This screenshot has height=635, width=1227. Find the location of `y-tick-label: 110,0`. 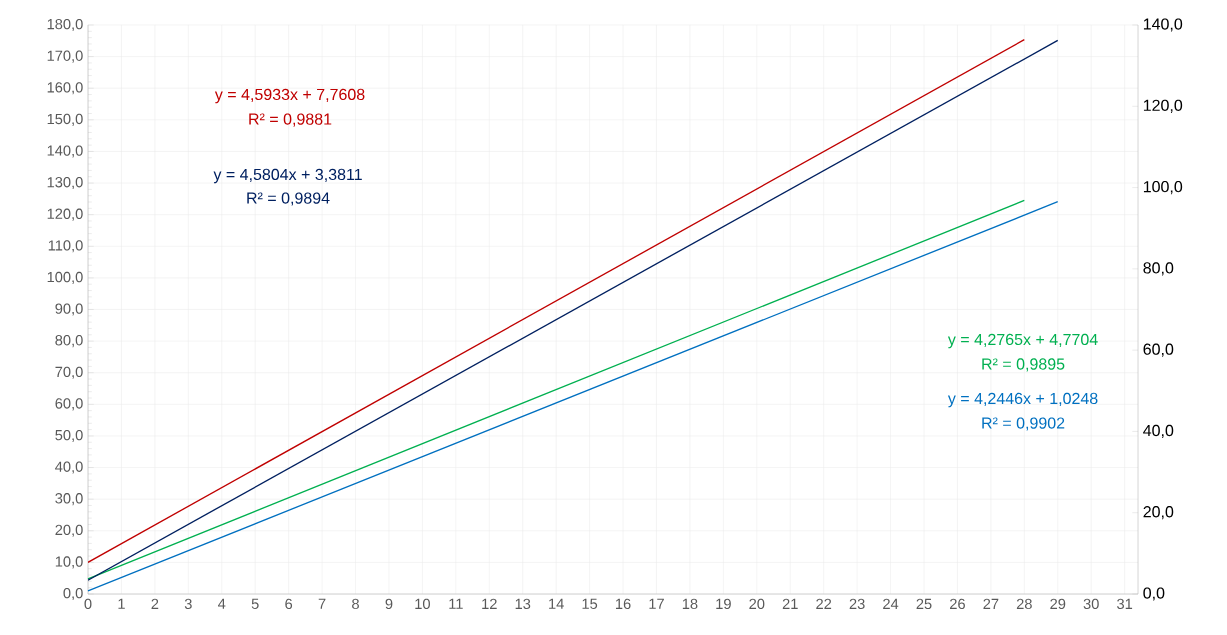

y-tick-label: 110,0 is located at coordinates (65, 246).